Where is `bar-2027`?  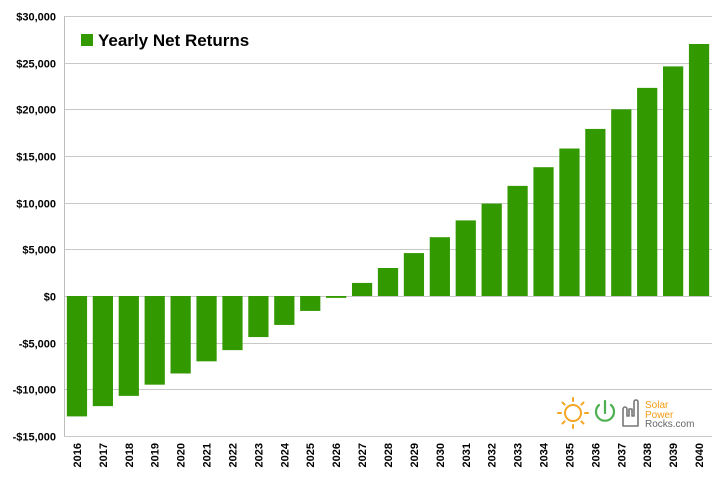
bar-2027 is located at coordinates (362, 289).